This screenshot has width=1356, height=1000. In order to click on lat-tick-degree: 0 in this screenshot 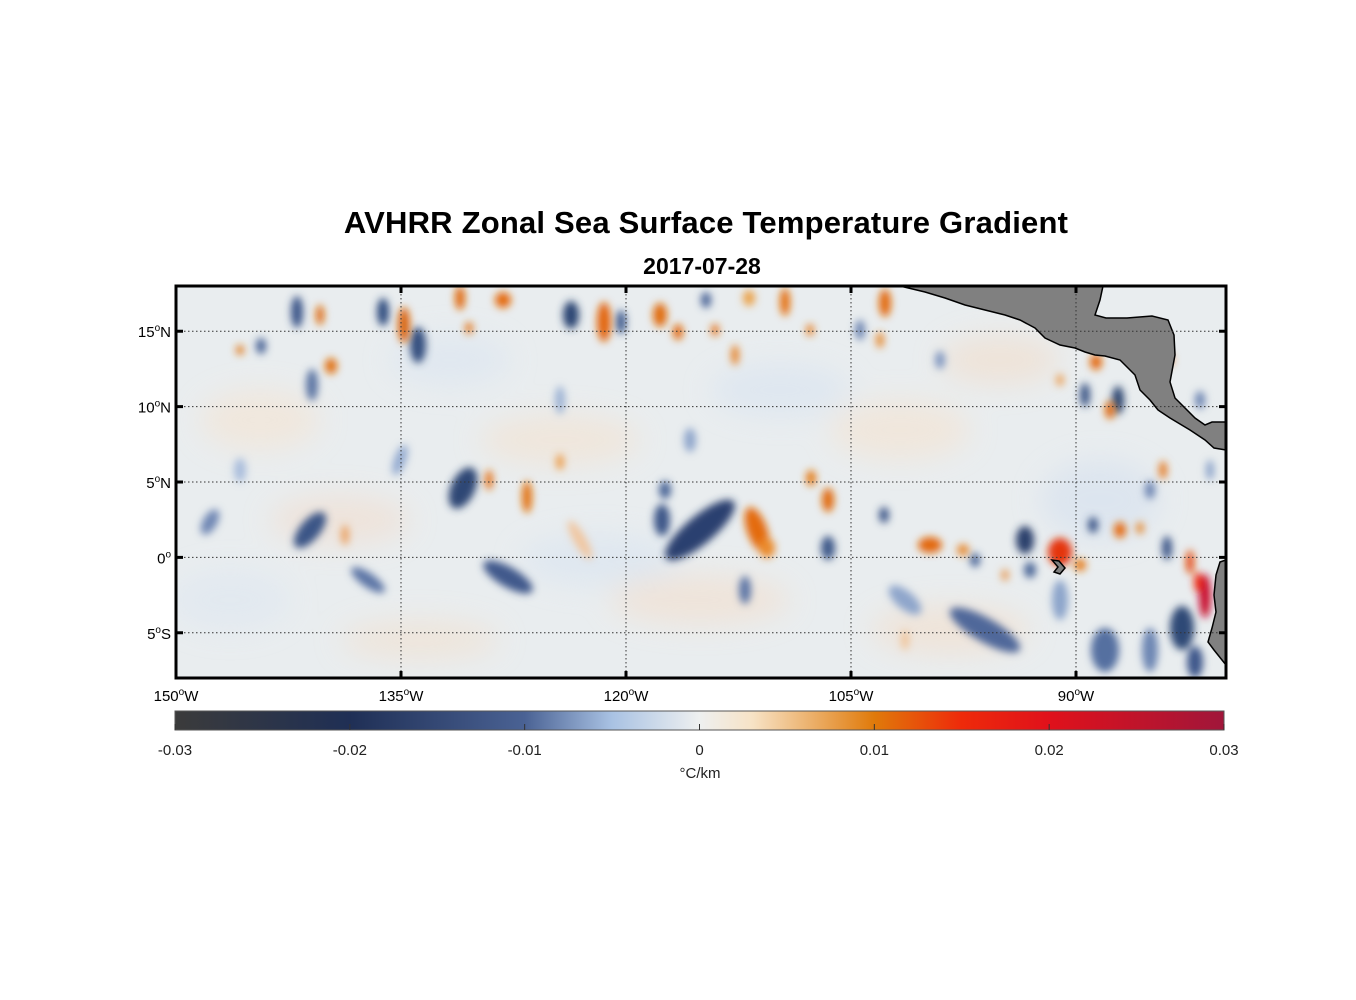, I will do `click(161, 558)`.